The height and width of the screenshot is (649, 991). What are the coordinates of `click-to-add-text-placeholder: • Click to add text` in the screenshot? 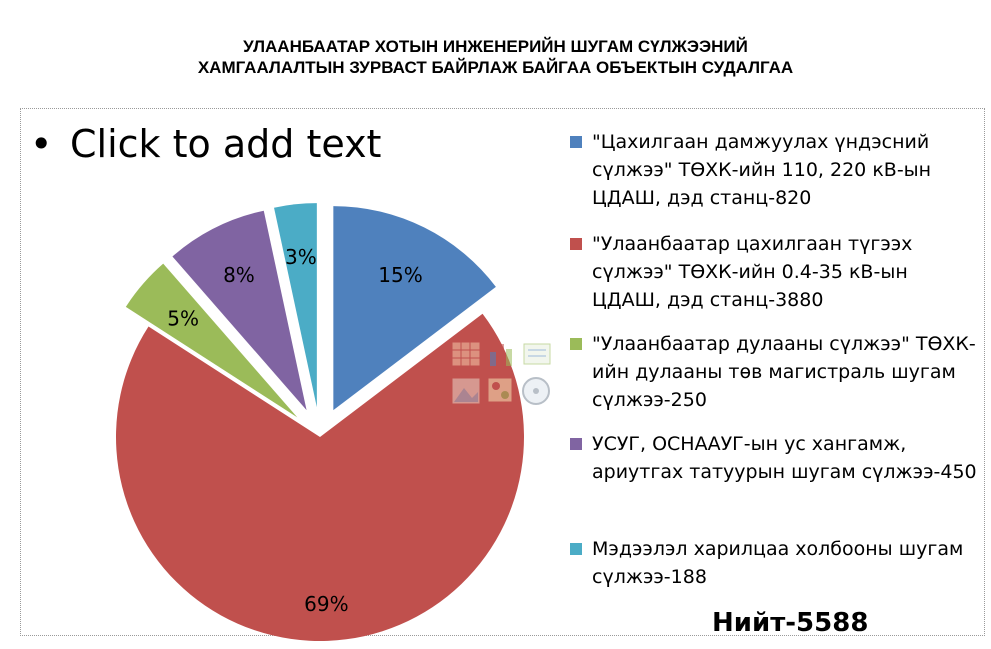 It's located at (205, 144).